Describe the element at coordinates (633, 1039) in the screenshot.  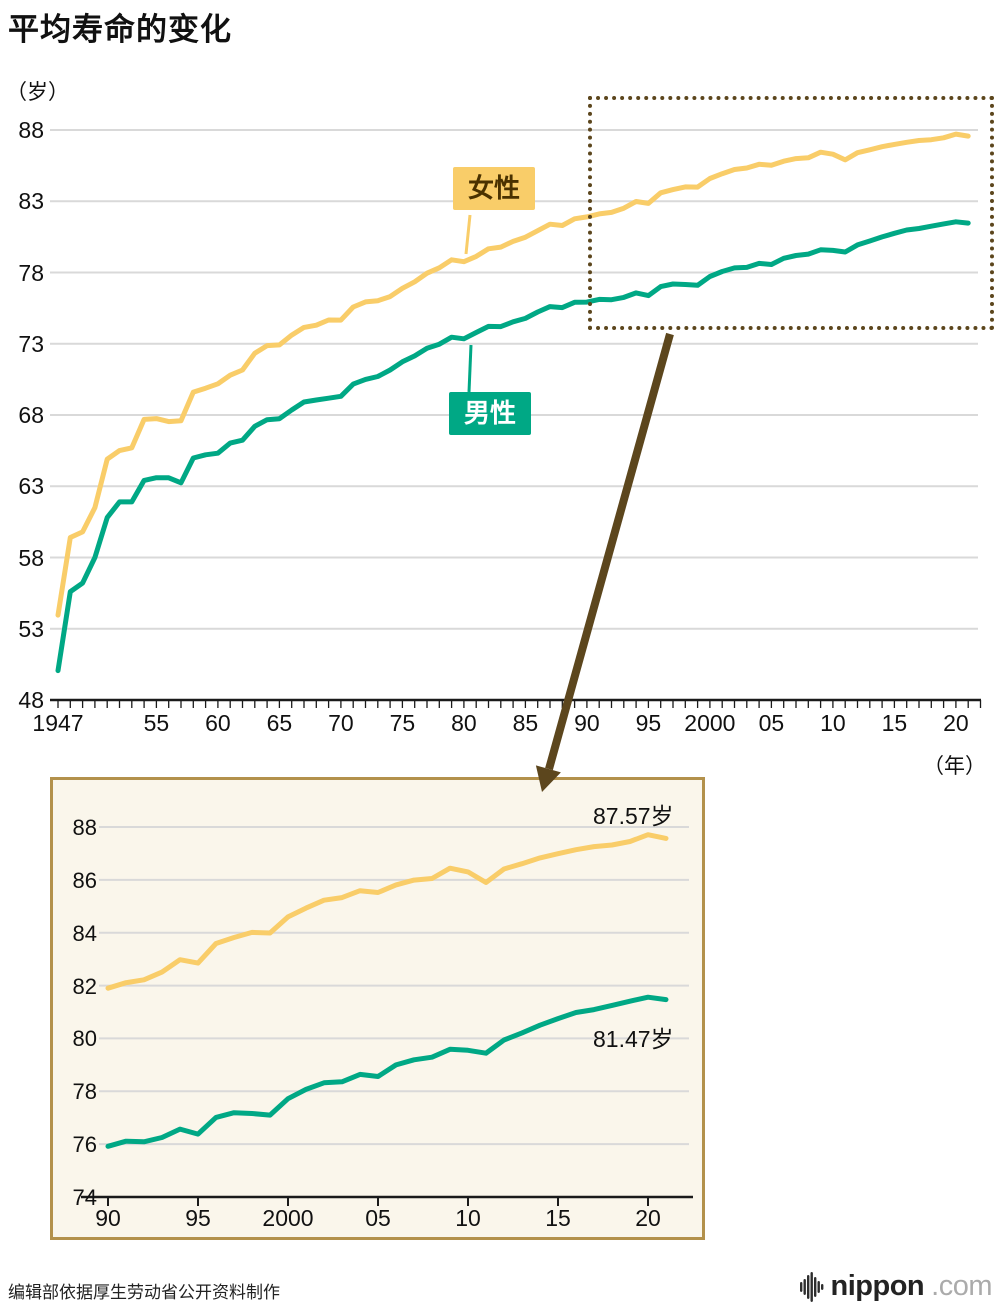
I see `male-value-annotation: 81.47岁` at that location.